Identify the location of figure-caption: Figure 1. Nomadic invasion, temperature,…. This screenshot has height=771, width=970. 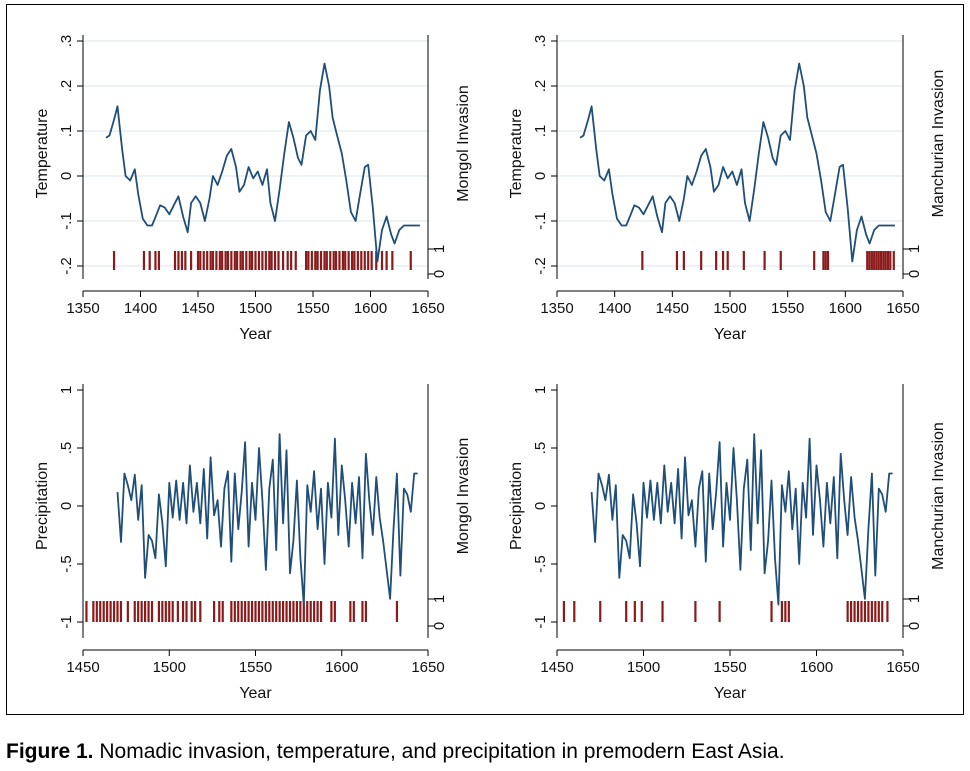
(395, 752).